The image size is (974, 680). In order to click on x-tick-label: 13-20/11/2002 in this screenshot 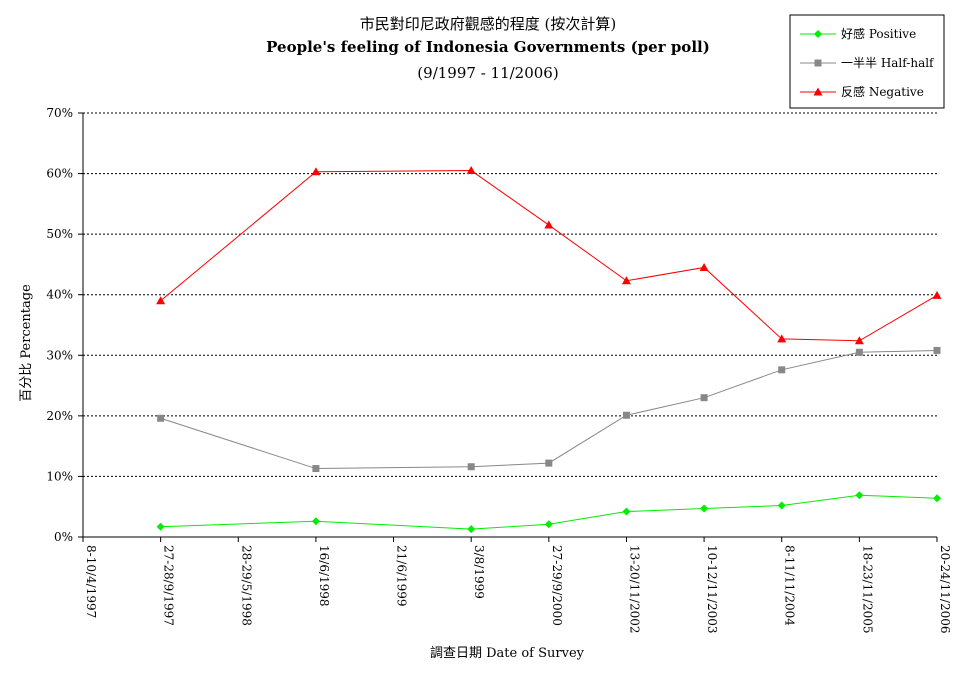, I will do `click(634, 589)`.